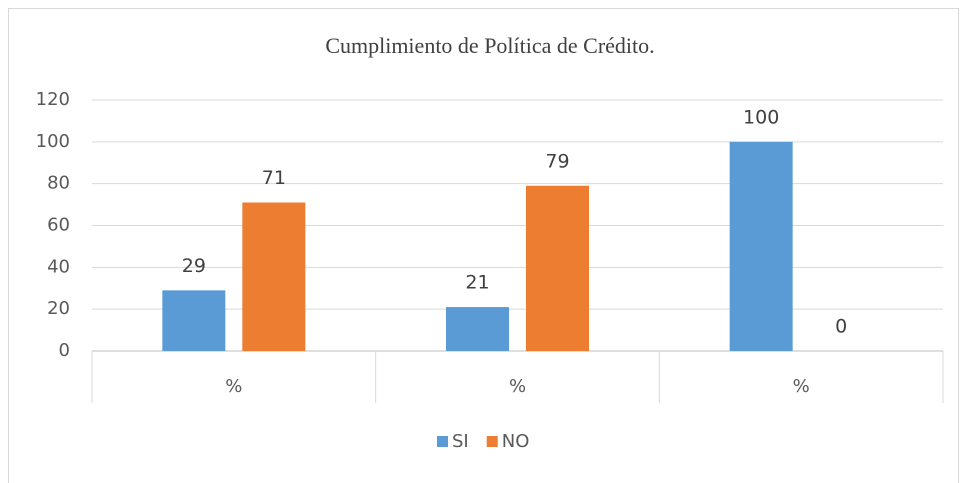  Describe the element at coordinates (460, 441) in the screenshot. I see `legend-label: SI` at that location.